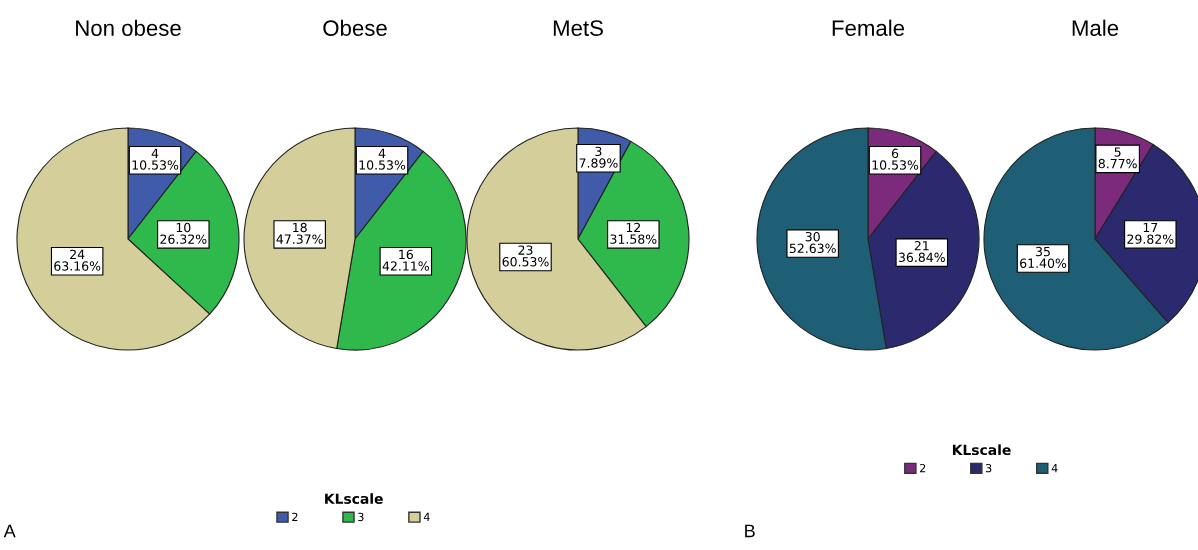 This screenshot has height=550, width=1198. What do you see at coordinates (633, 233) in the screenshot?
I see `data-label: 12 31.58%` at bounding box center [633, 233].